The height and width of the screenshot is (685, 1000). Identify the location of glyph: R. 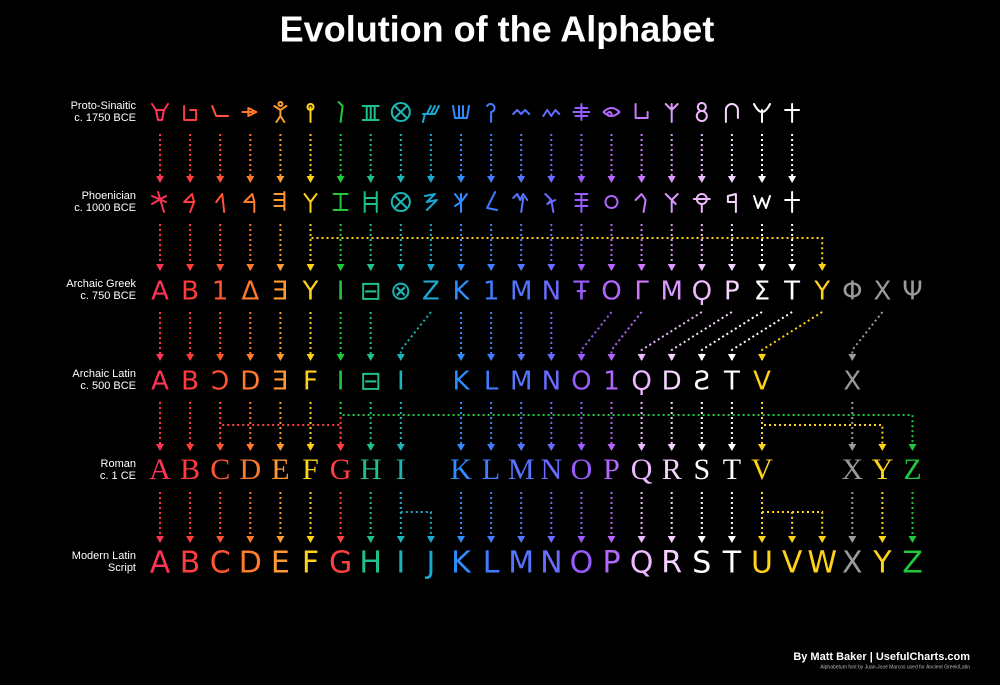
(671, 563).